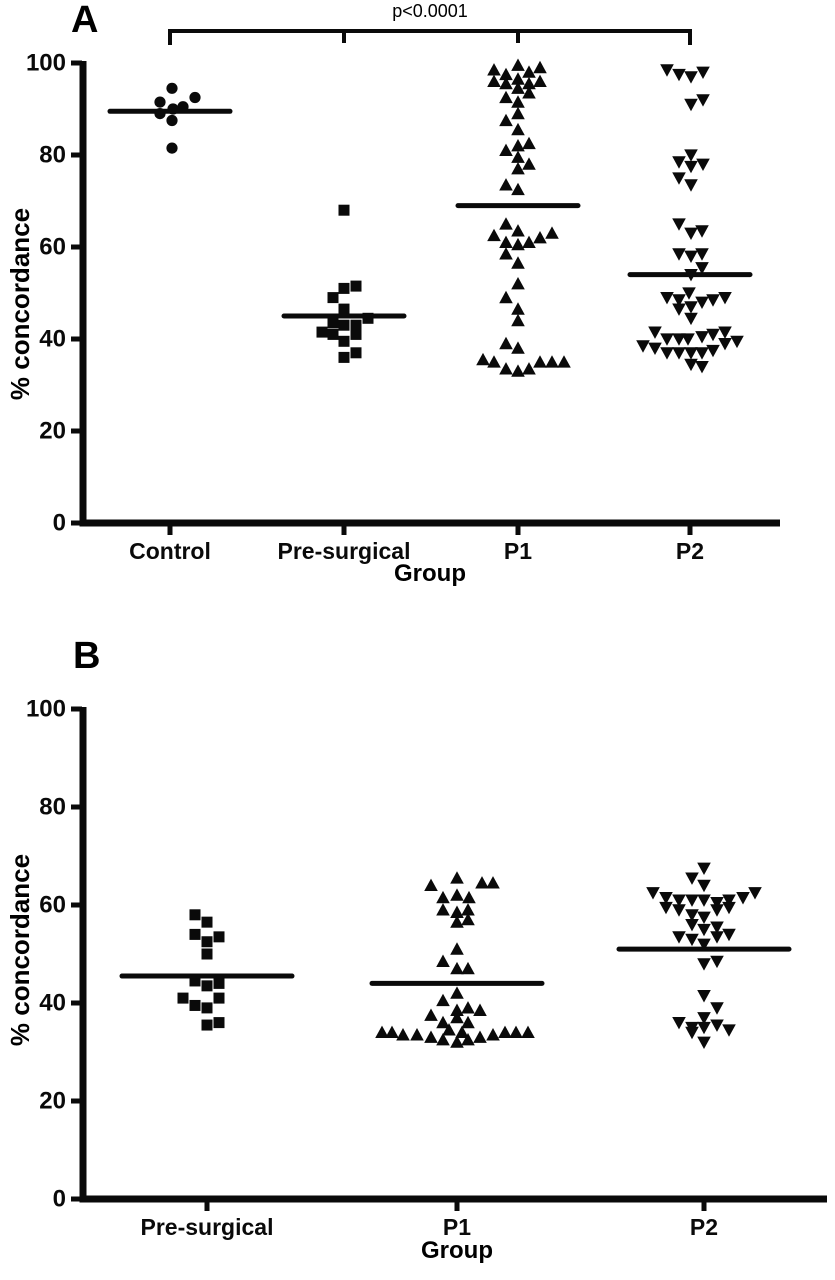 The width and height of the screenshot is (835, 1280). I want to click on panel-b-y-tick-label: 0, so click(59, 1199).